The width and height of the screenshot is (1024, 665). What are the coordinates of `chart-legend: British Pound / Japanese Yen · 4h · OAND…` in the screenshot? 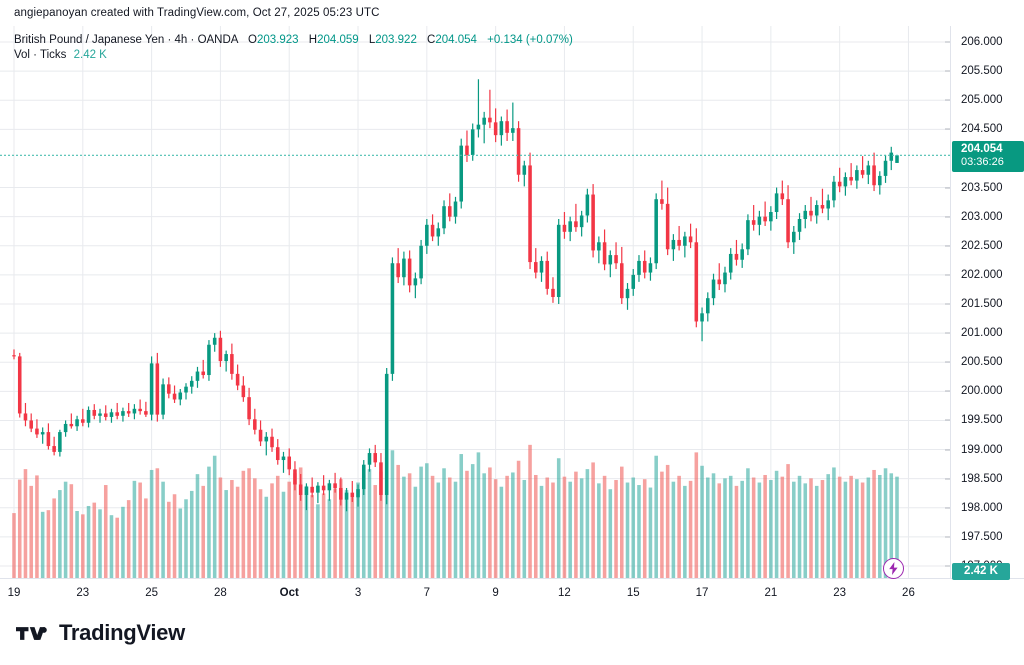 It's located at (293, 48).